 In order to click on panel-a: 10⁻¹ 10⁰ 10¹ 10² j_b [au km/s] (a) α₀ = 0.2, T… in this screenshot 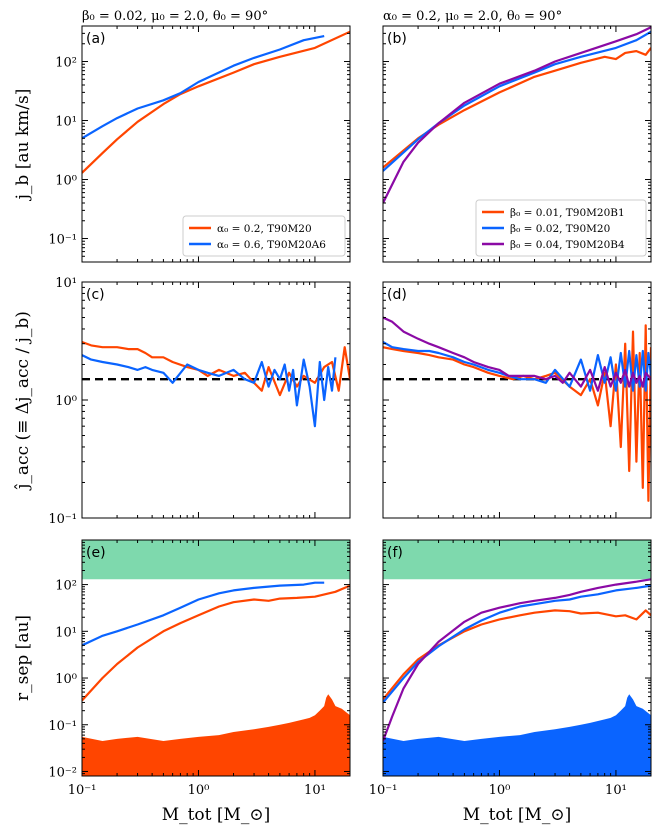, I will do `click(182, 144)`.